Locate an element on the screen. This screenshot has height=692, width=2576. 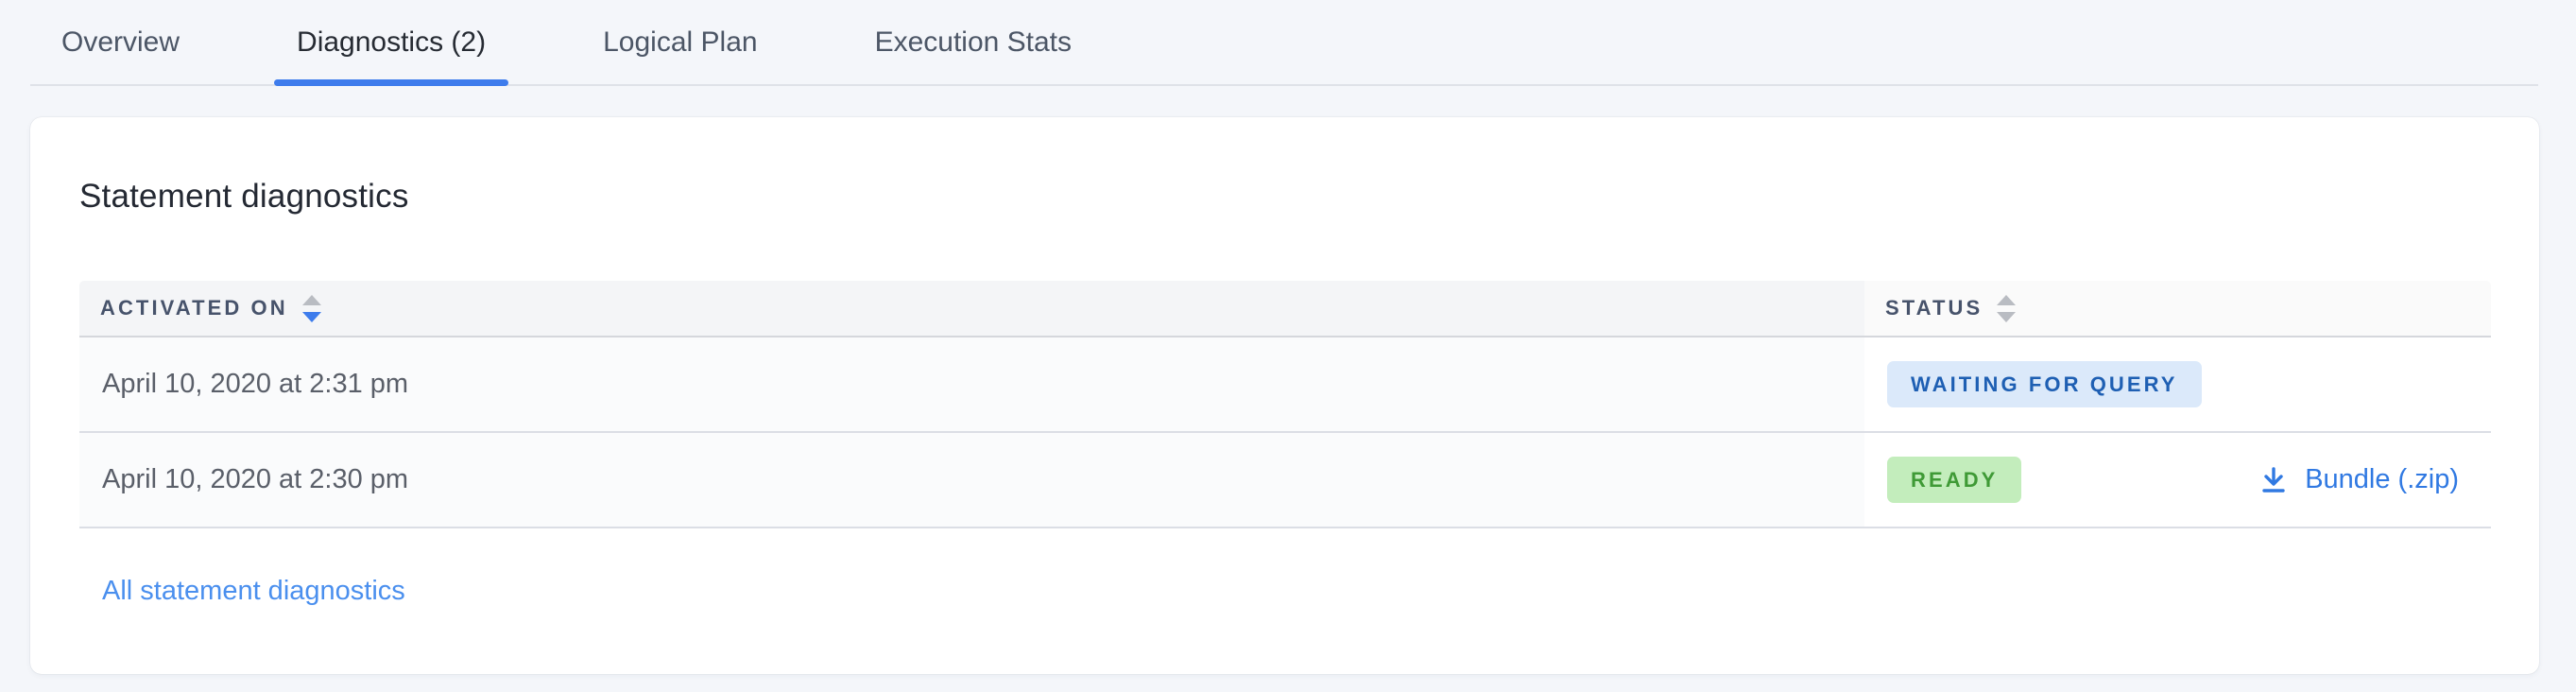
tab-execution-stats-label: Execution Stats is located at coordinates (973, 42).